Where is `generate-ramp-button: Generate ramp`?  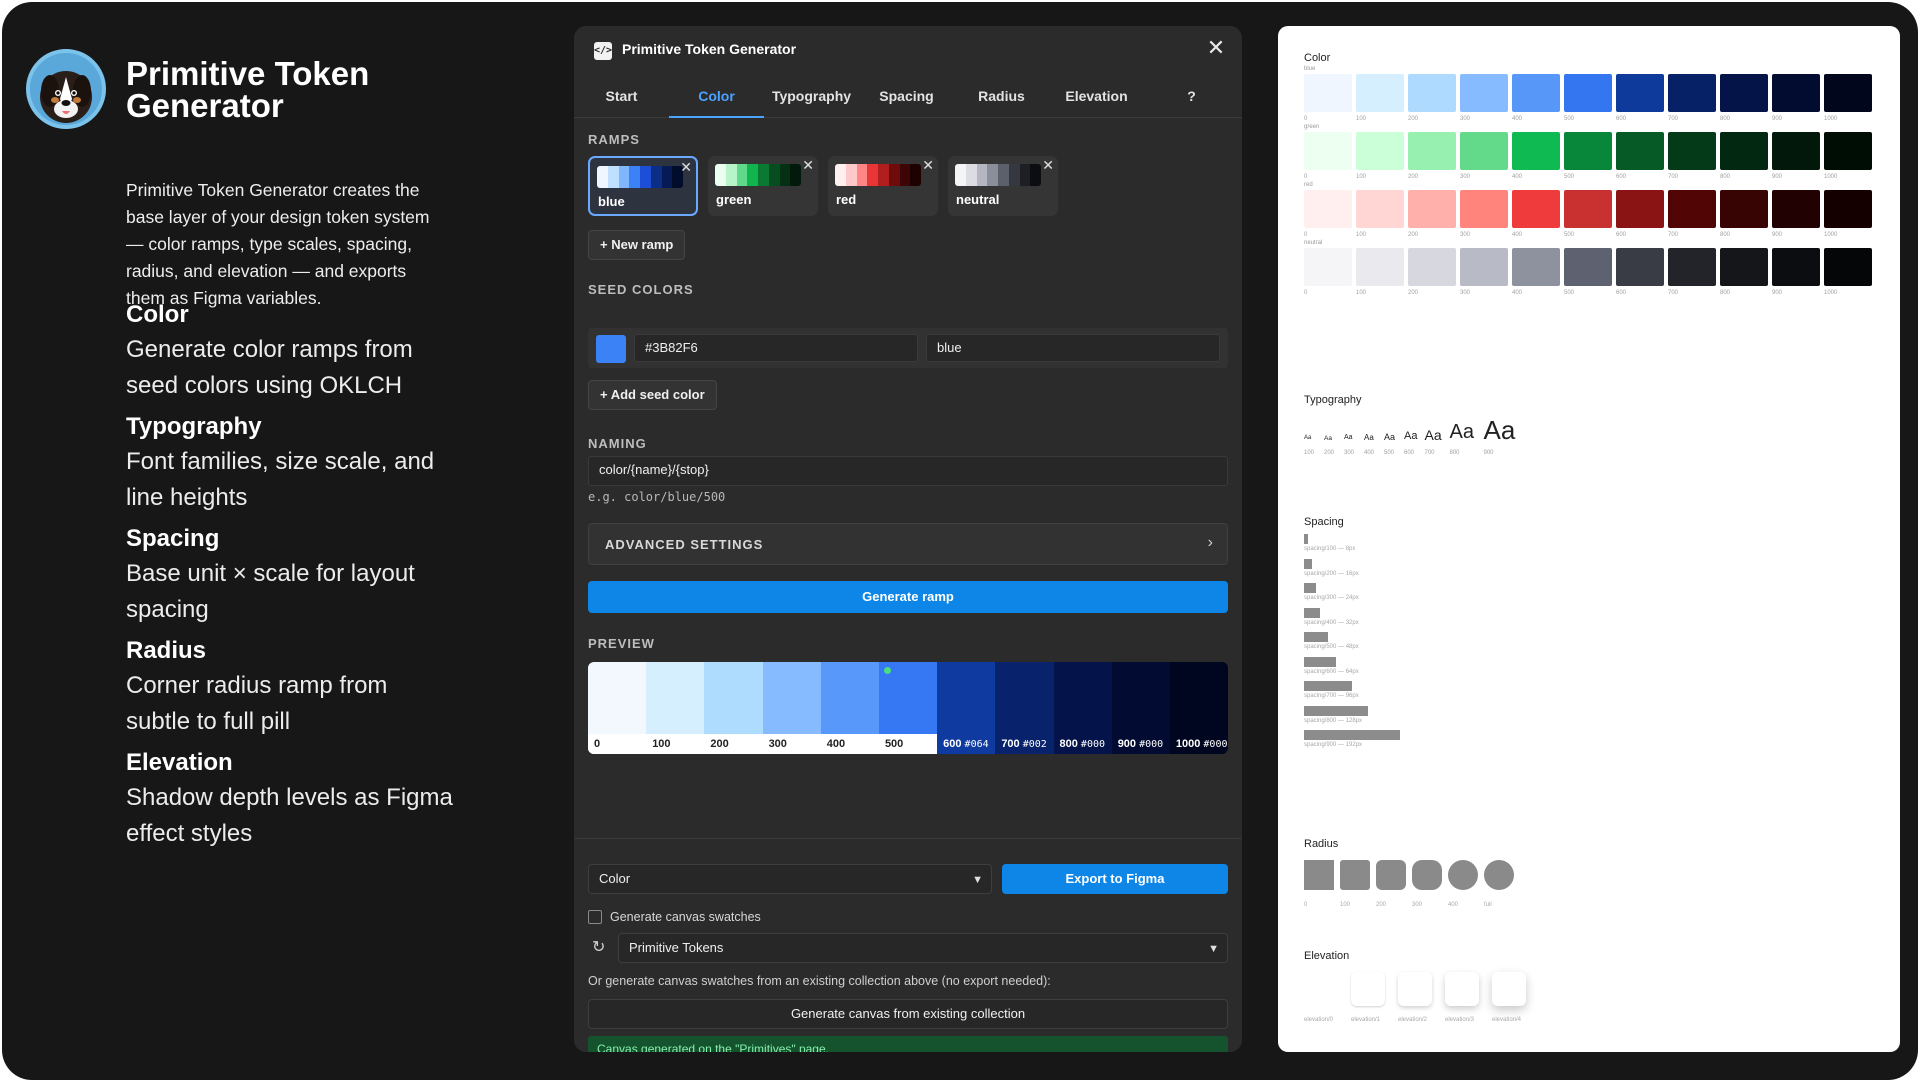 generate-ramp-button: Generate ramp is located at coordinates (908, 597).